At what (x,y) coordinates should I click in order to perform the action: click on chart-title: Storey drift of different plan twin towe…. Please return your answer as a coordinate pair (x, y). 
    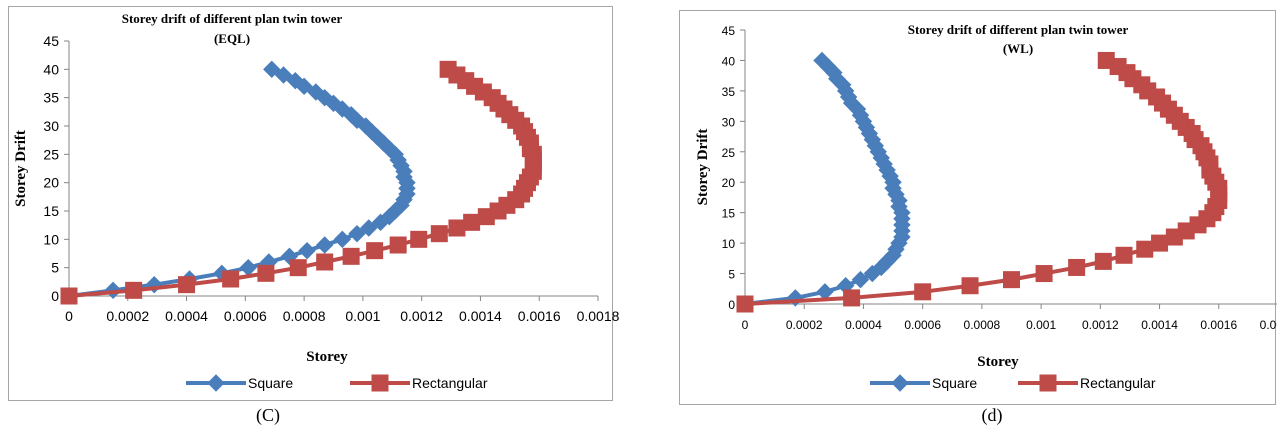
    Looking at the image, I should click on (232, 18).